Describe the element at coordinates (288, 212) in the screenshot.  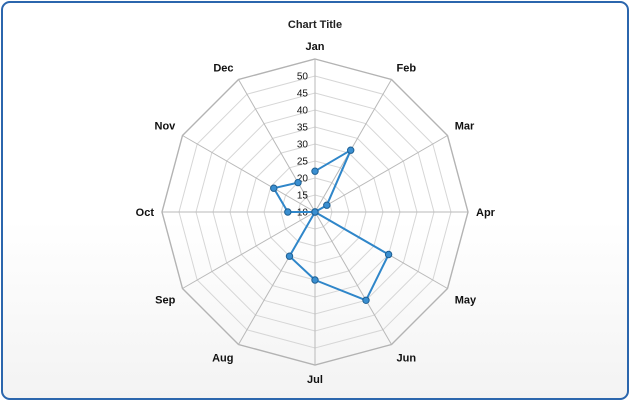
I see `data-point-oct` at that location.